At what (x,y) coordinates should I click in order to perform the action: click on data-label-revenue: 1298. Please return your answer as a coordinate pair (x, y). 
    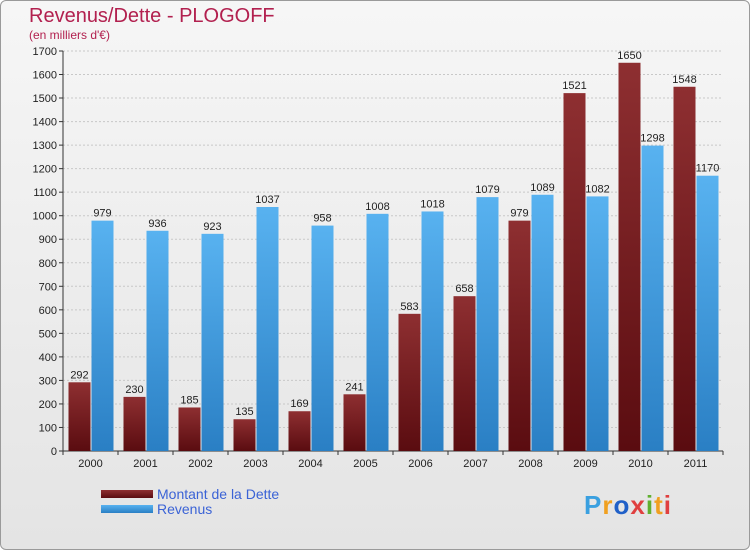
    Looking at the image, I should click on (652, 139).